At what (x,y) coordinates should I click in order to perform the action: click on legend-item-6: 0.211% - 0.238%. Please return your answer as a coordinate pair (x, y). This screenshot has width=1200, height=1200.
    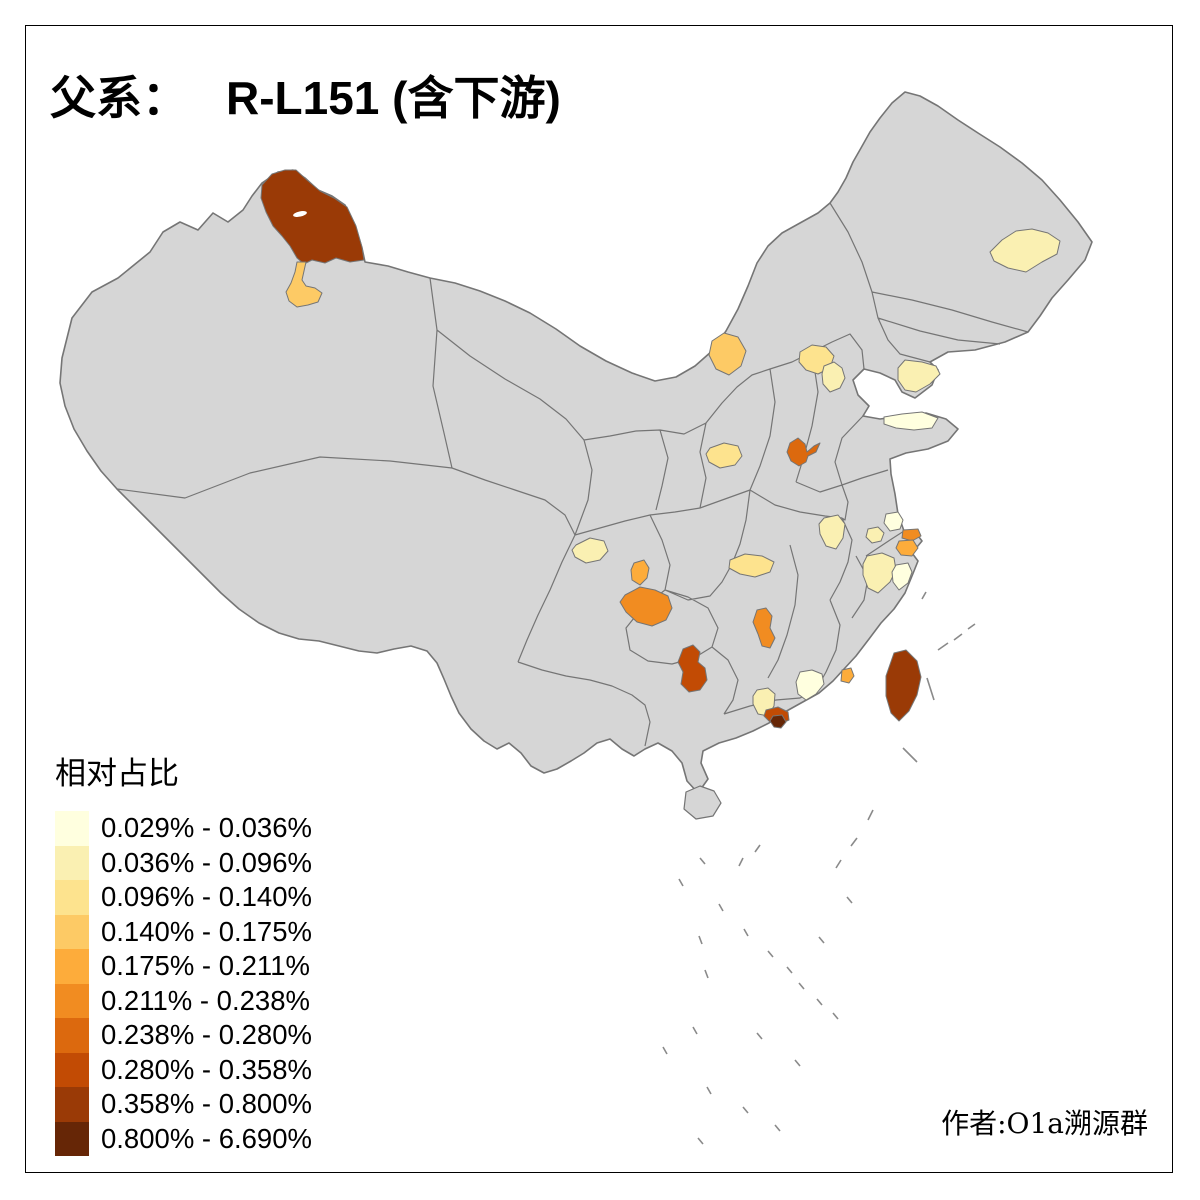
    Looking at the image, I should click on (183, 1000).